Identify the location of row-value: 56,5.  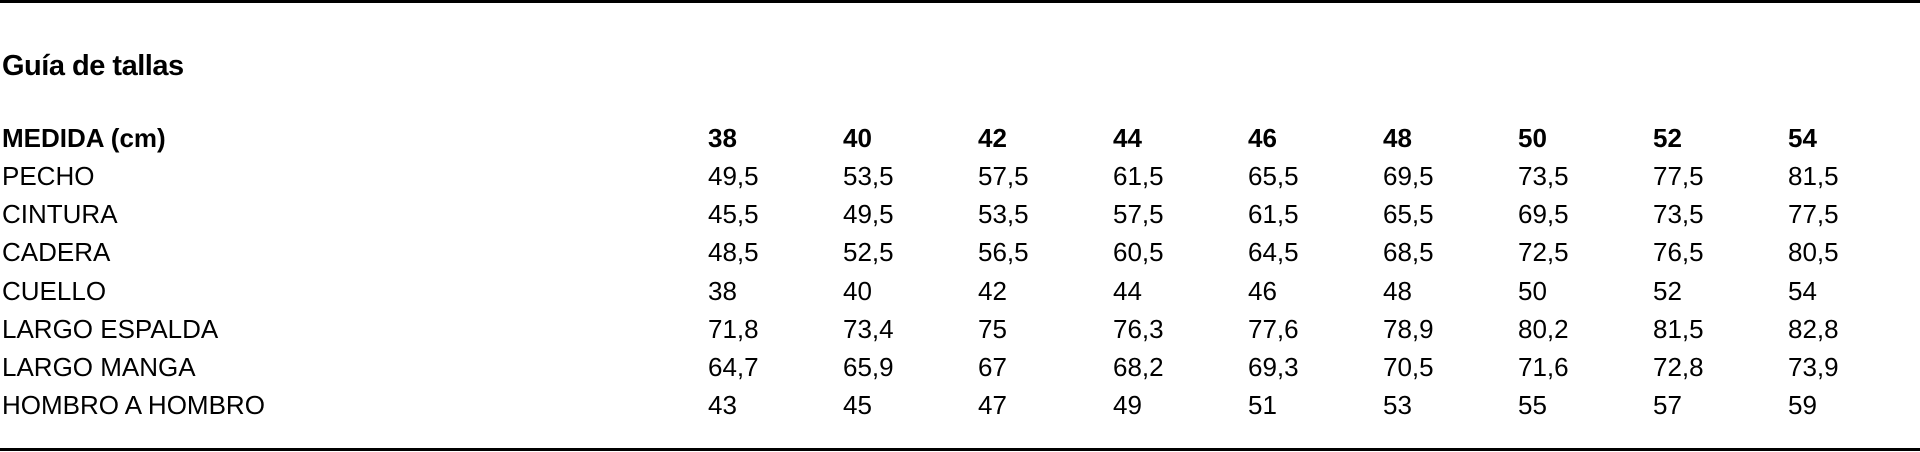
(1003, 252).